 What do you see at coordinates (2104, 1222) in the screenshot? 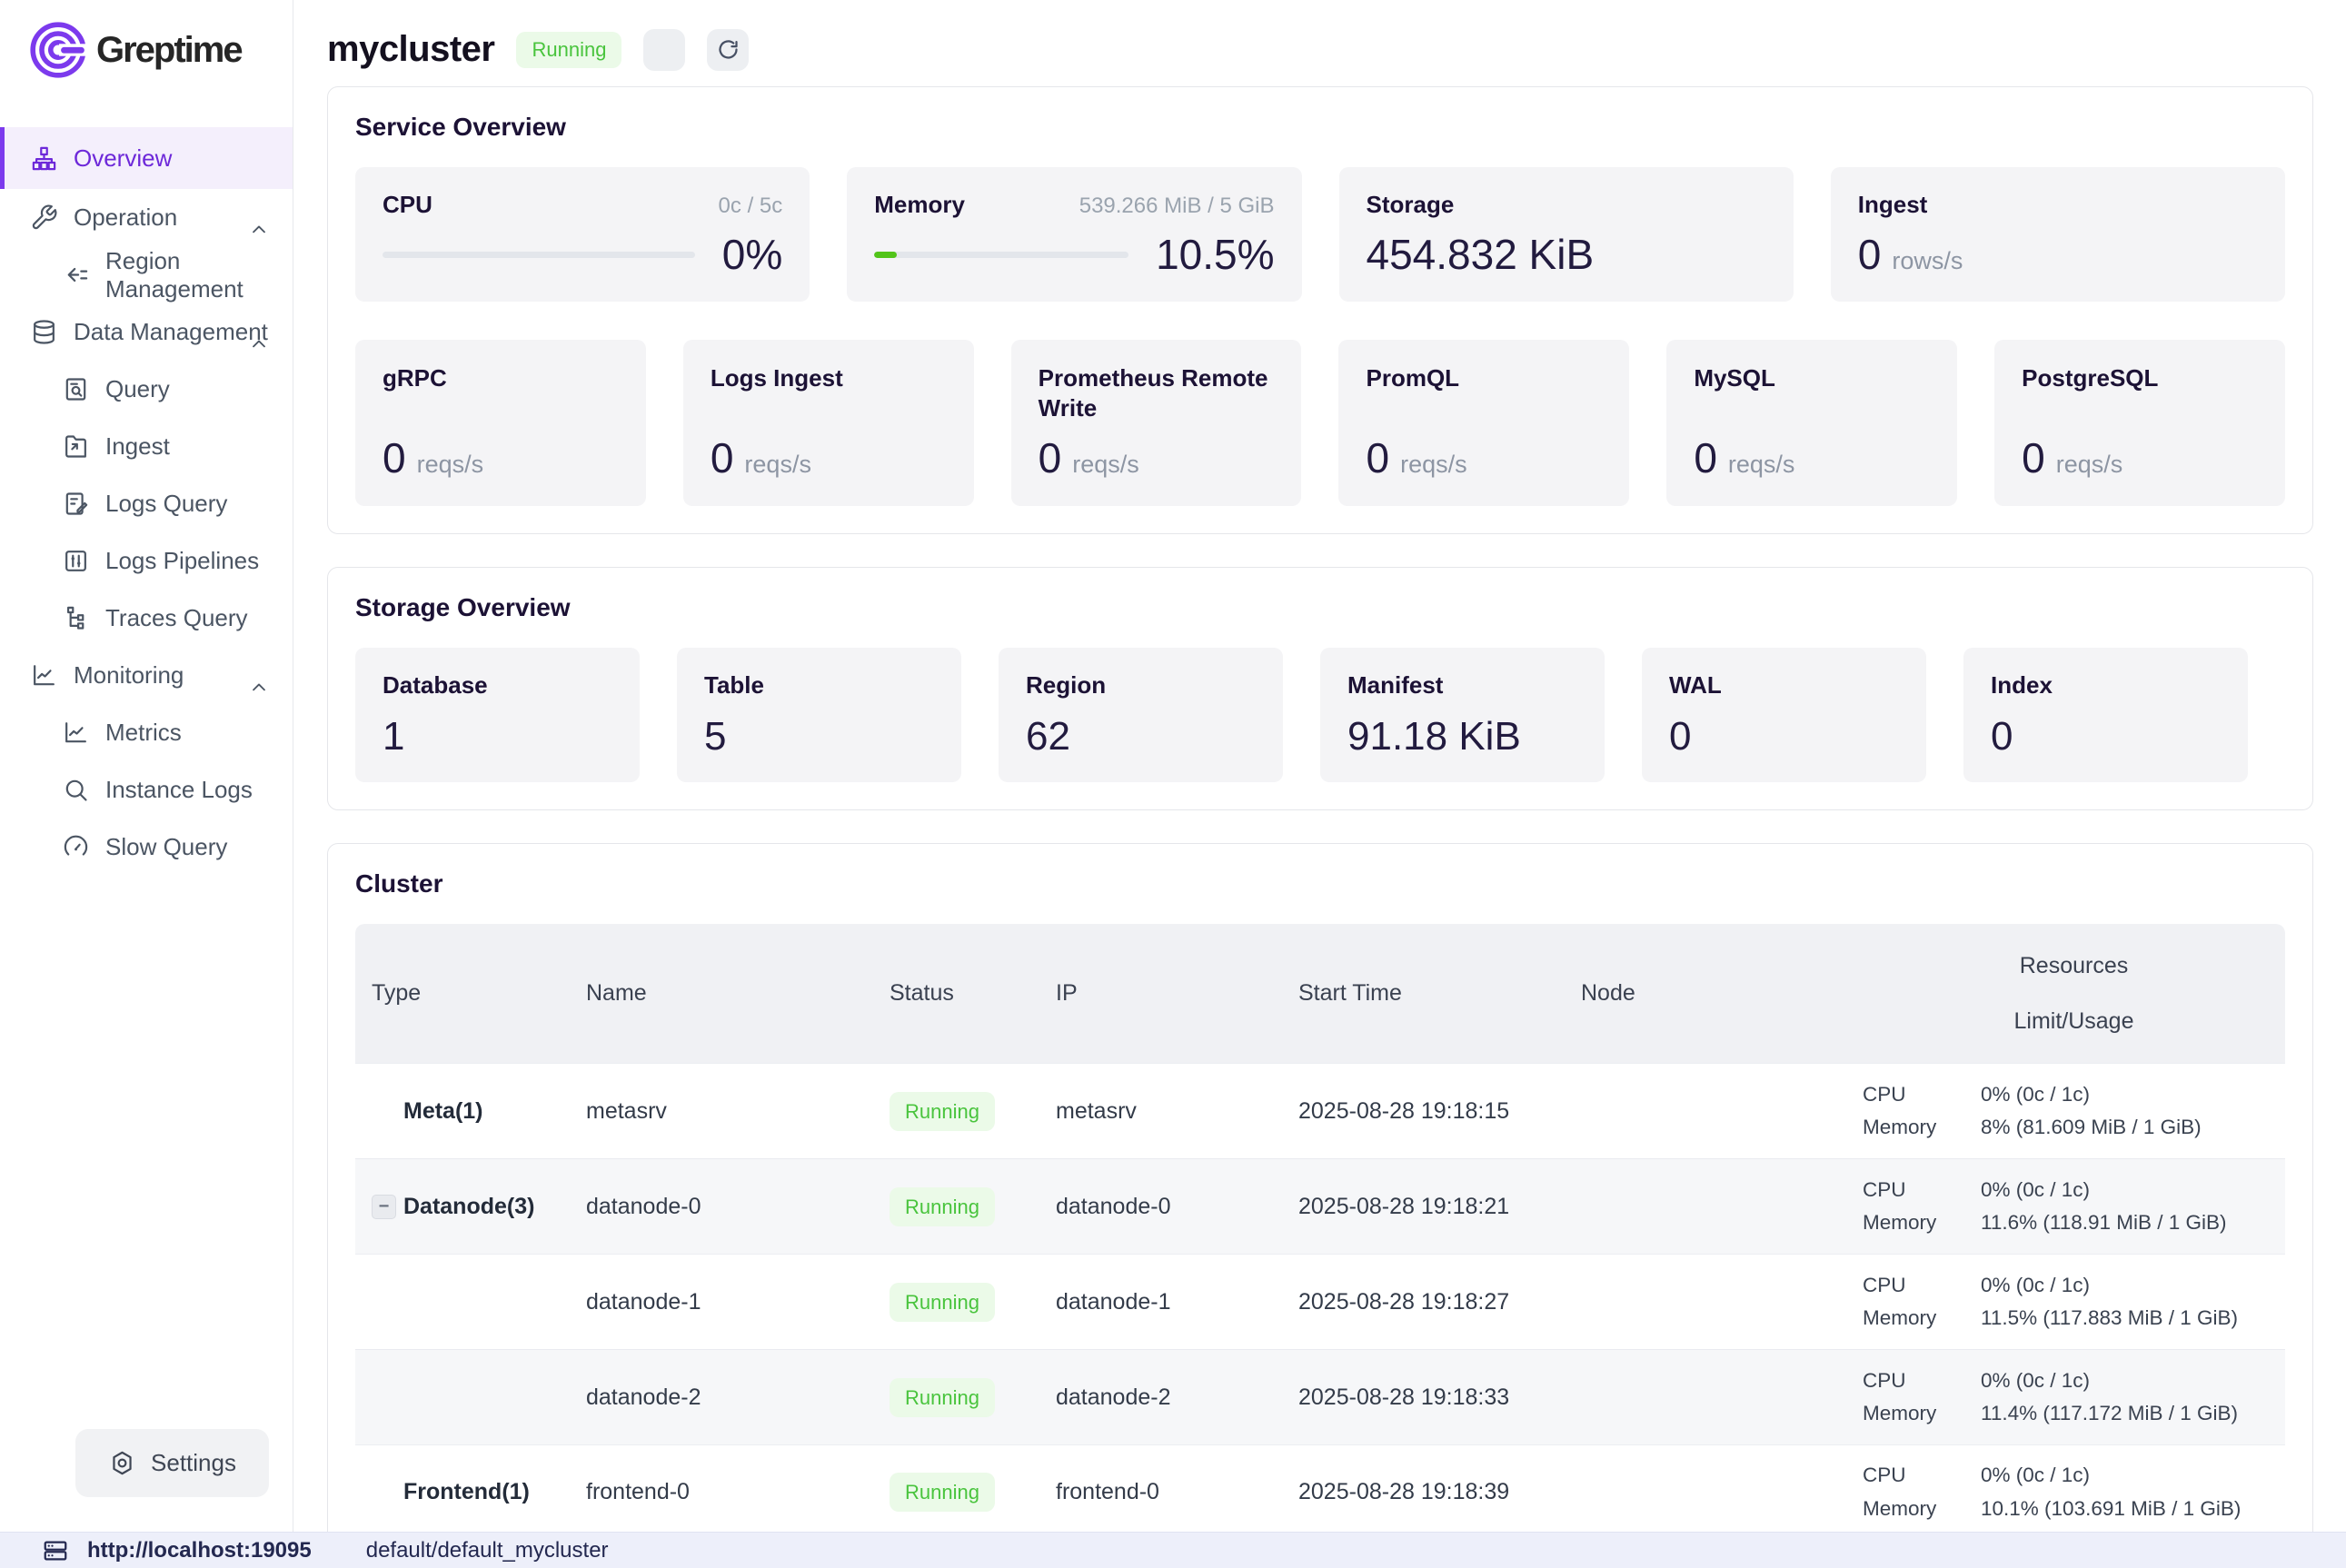
I see `memory-resource-value: 11.6% (118.91 MiB / 1 GiB)` at bounding box center [2104, 1222].